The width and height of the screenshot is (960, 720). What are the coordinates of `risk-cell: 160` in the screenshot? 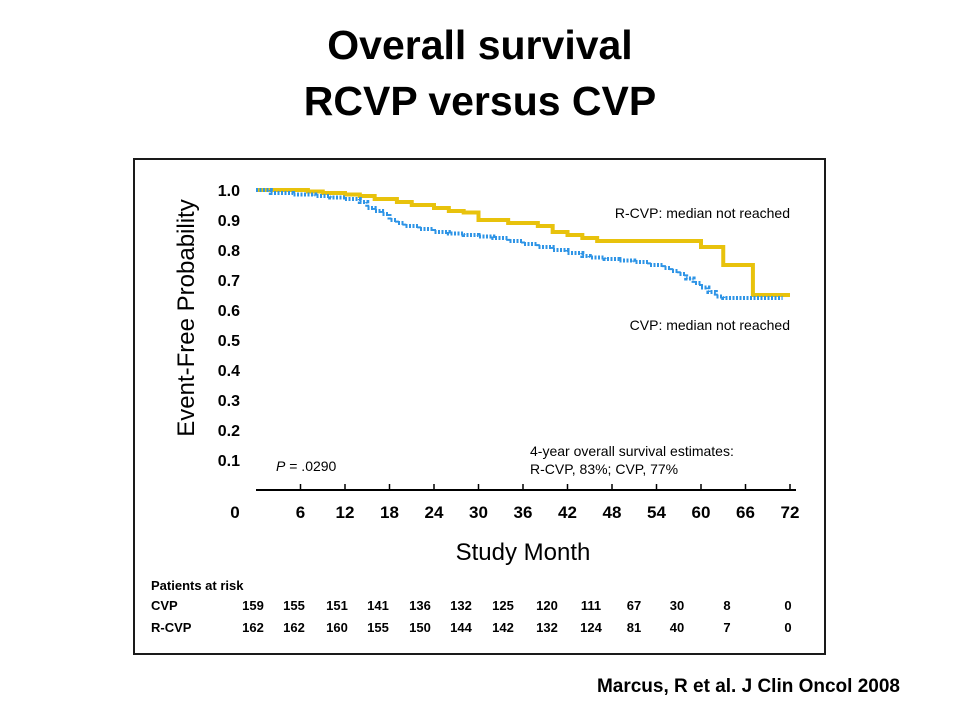 It's located at (337, 627).